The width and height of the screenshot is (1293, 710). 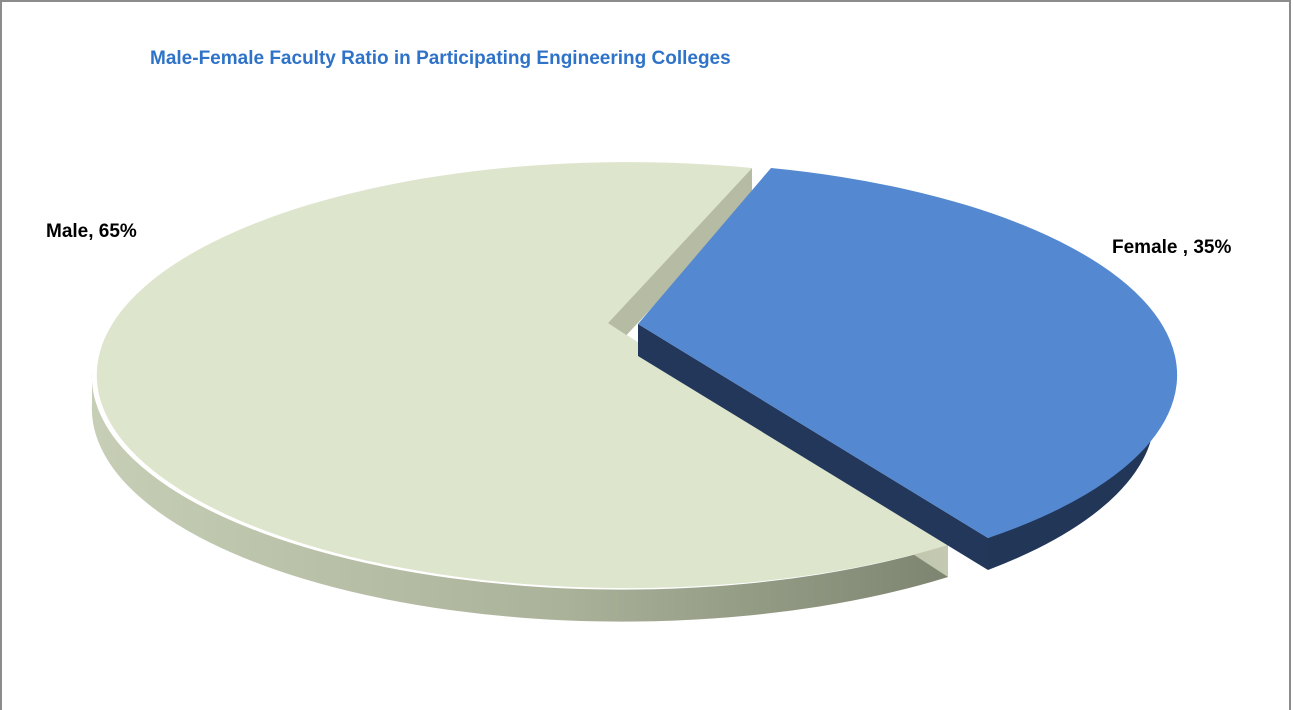 What do you see at coordinates (1171, 247) in the screenshot?
I see `female-data-label: Female , 35%` at bounding box center [1171, 247].